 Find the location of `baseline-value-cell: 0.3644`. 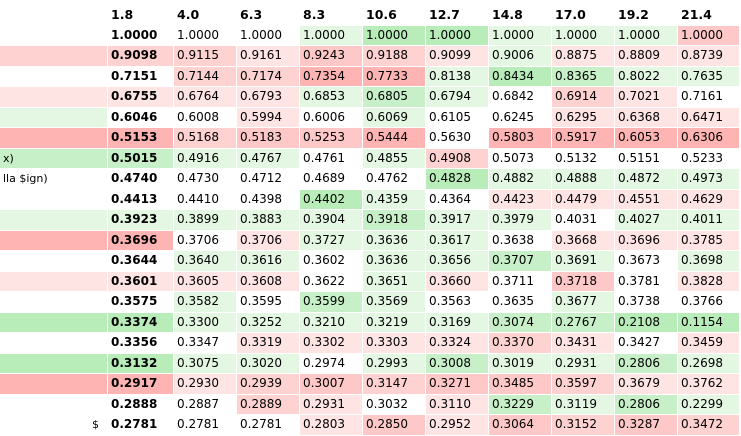

baseline-value-cell: 0.3644 is located at coordinates (141, 261).